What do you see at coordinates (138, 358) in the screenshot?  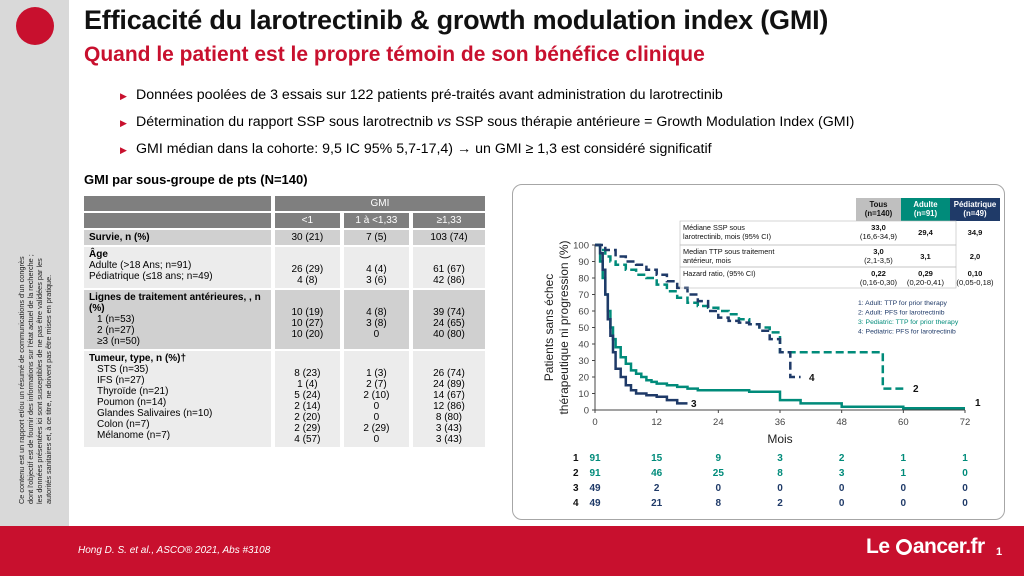 I see `row-label: Tumeur, type, n (%)†` at bounding box center [138, 358].